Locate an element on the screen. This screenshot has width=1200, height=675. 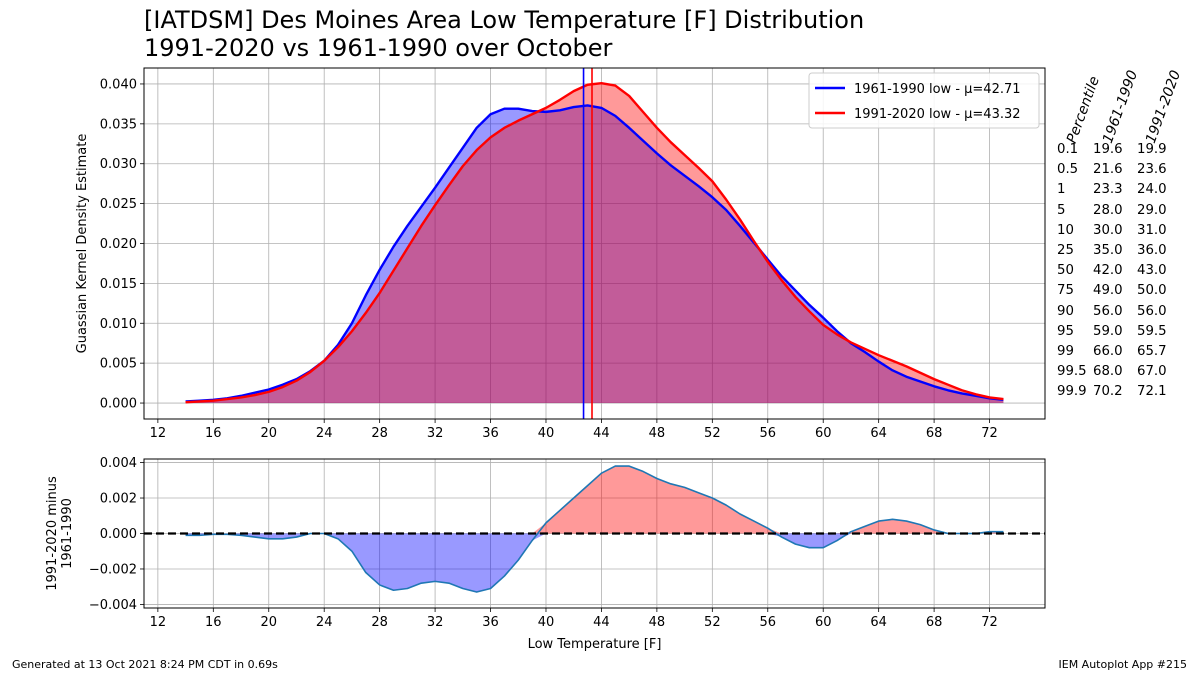
percentile-value: 90 is located at coordinates (1065, 311).